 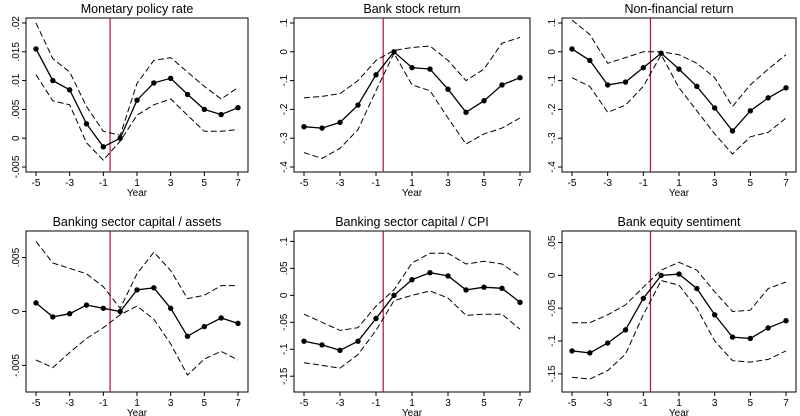 I want to click on estimate-line, so click(x=137, y=312).